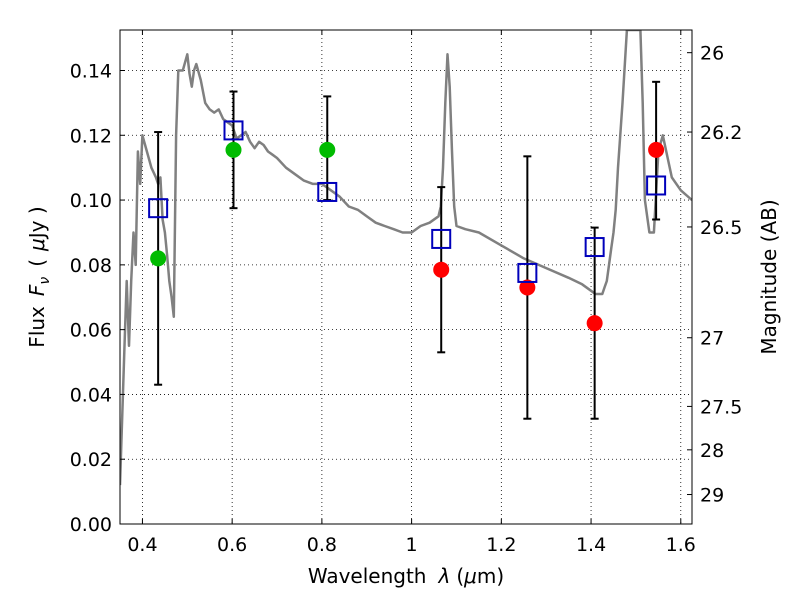 The width and height of the screenshot is (800, 600). I want to click on y-axis-label: Flux Fν ( μJy ), so click(39, 276).